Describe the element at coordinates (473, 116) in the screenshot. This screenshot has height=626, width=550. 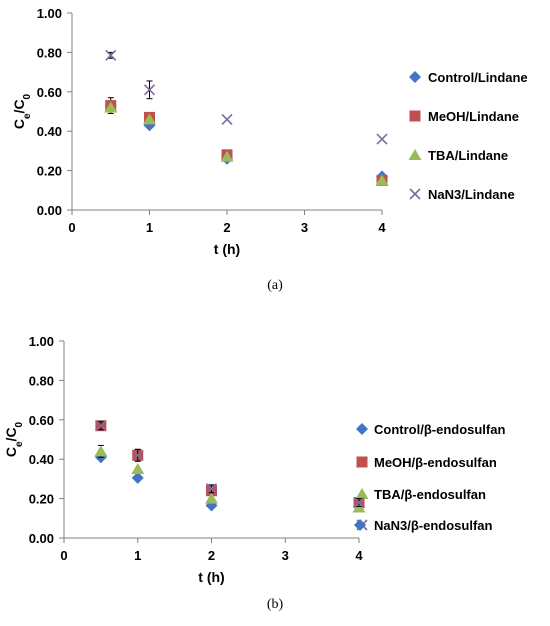
I see `legend-label: MeOH/Lindane` at that location.